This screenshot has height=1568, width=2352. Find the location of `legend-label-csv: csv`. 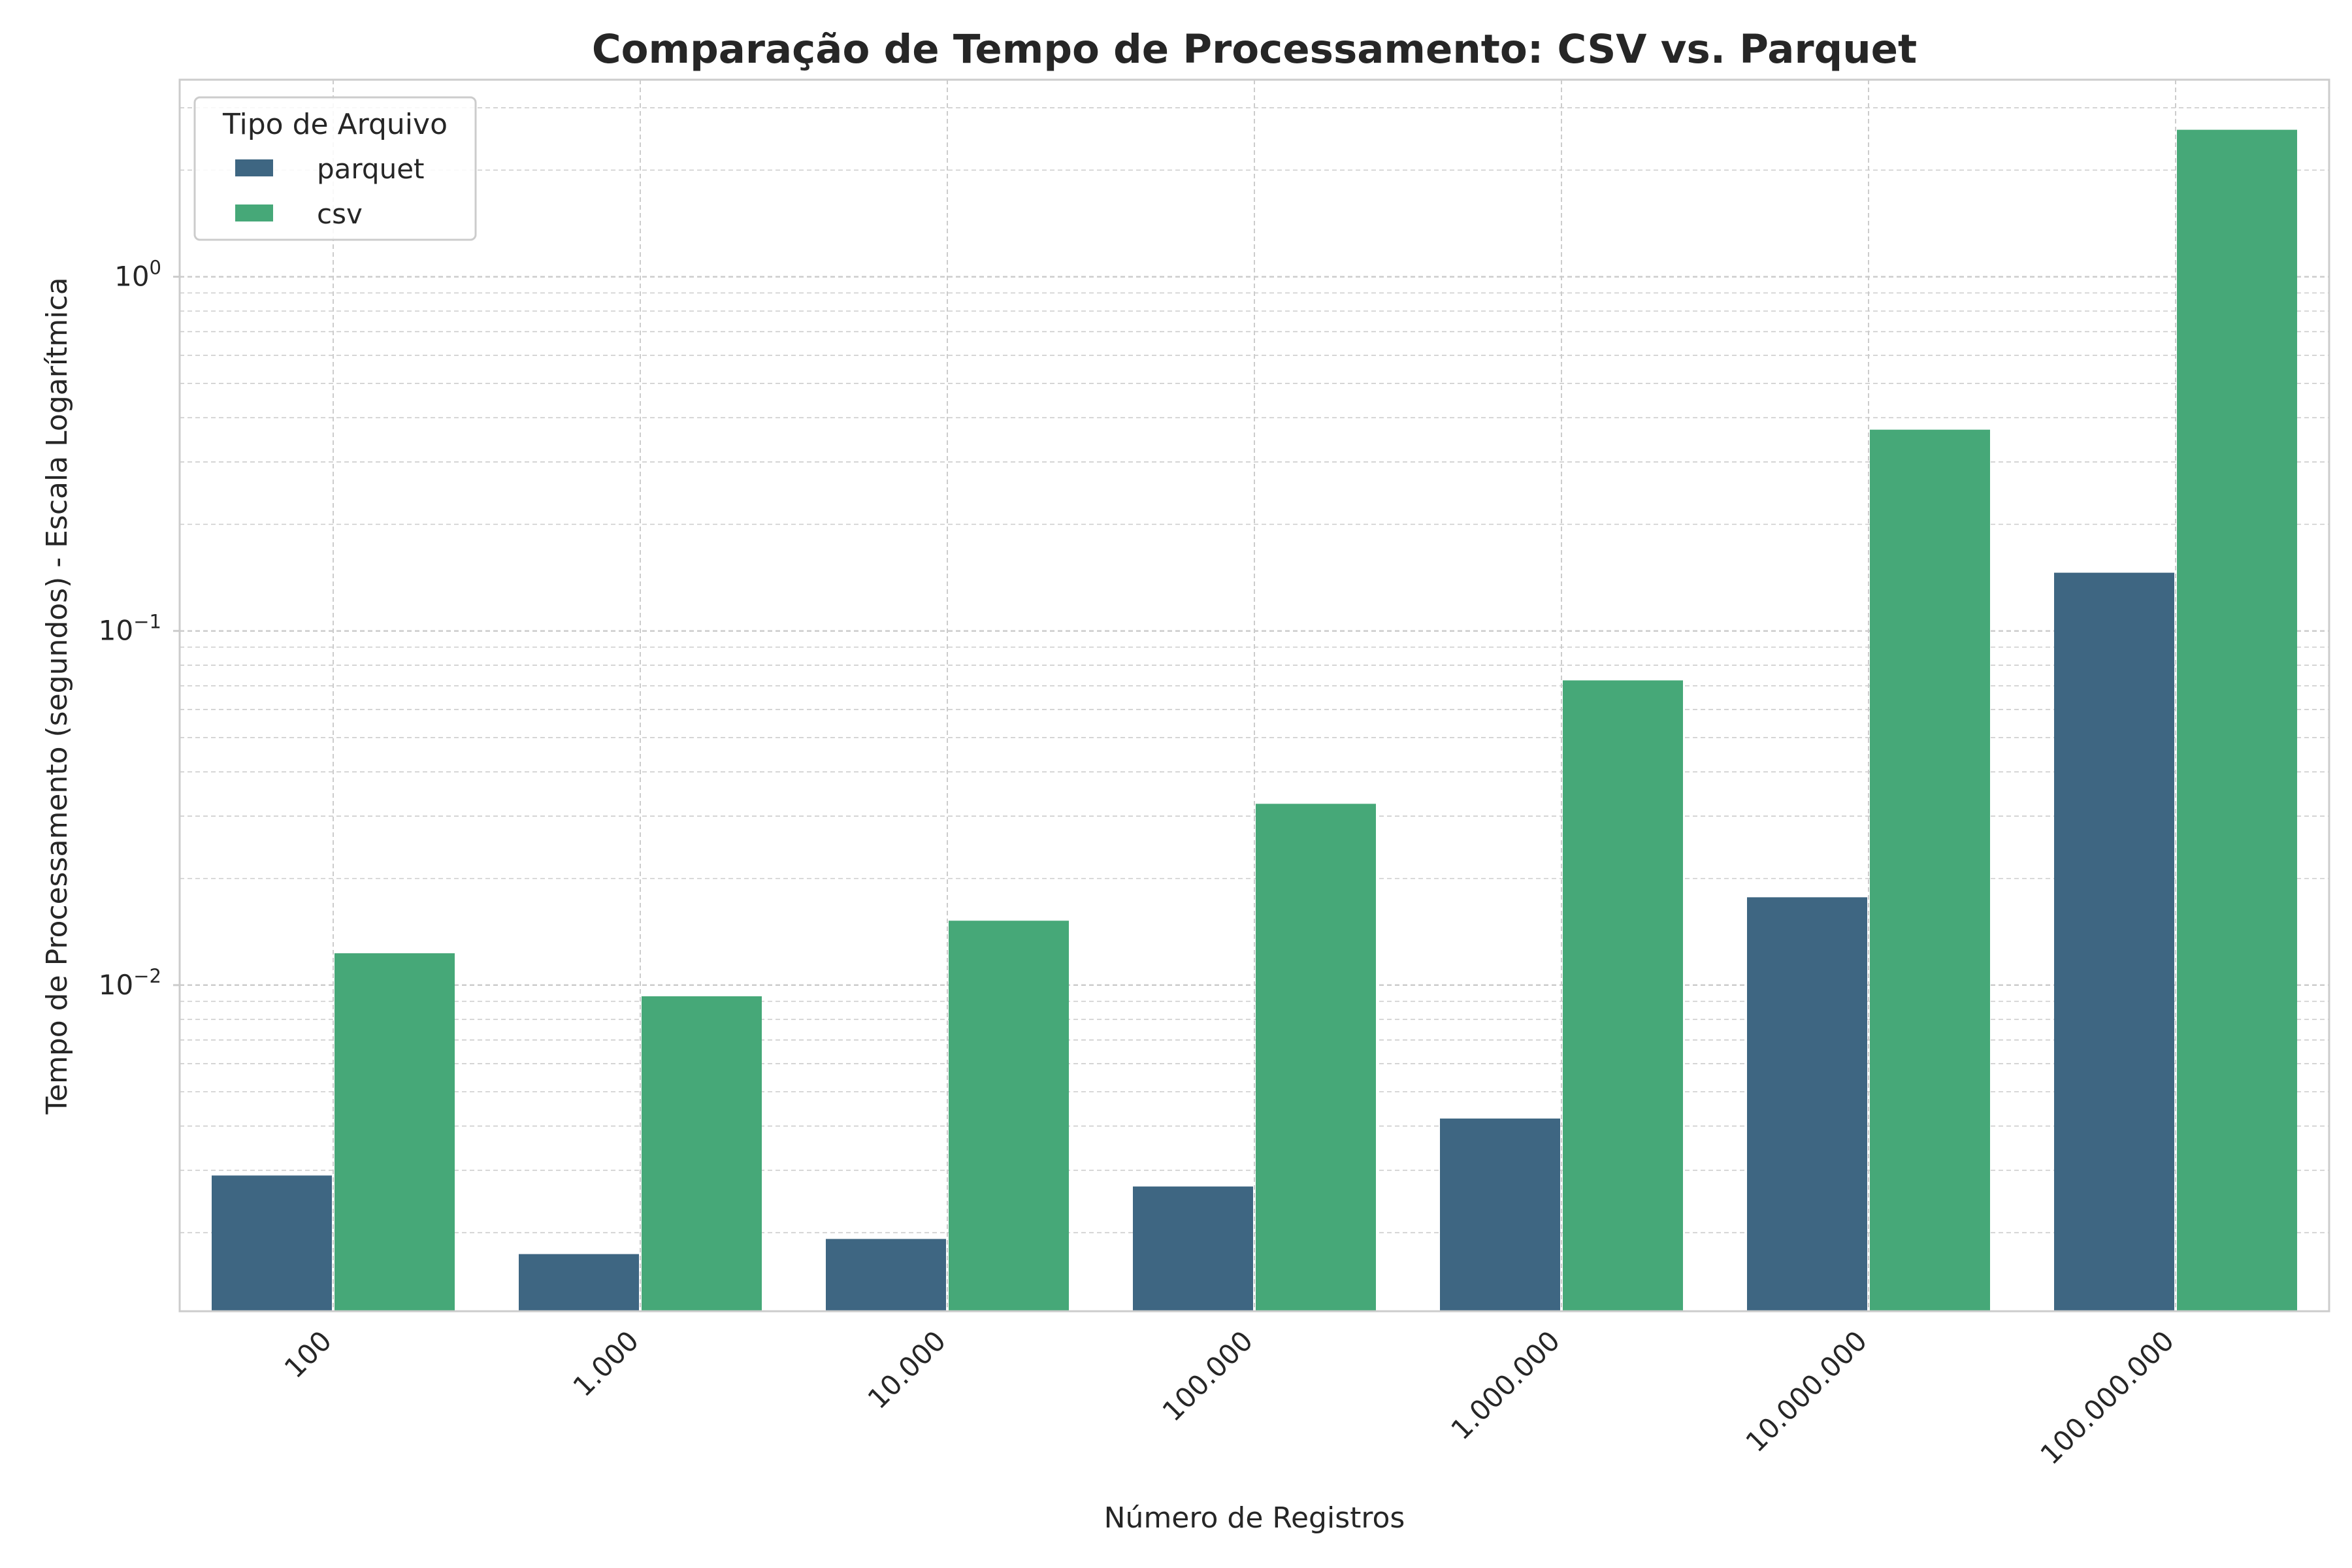

legend-label-csv: csv is located at coordinates (340, 214).